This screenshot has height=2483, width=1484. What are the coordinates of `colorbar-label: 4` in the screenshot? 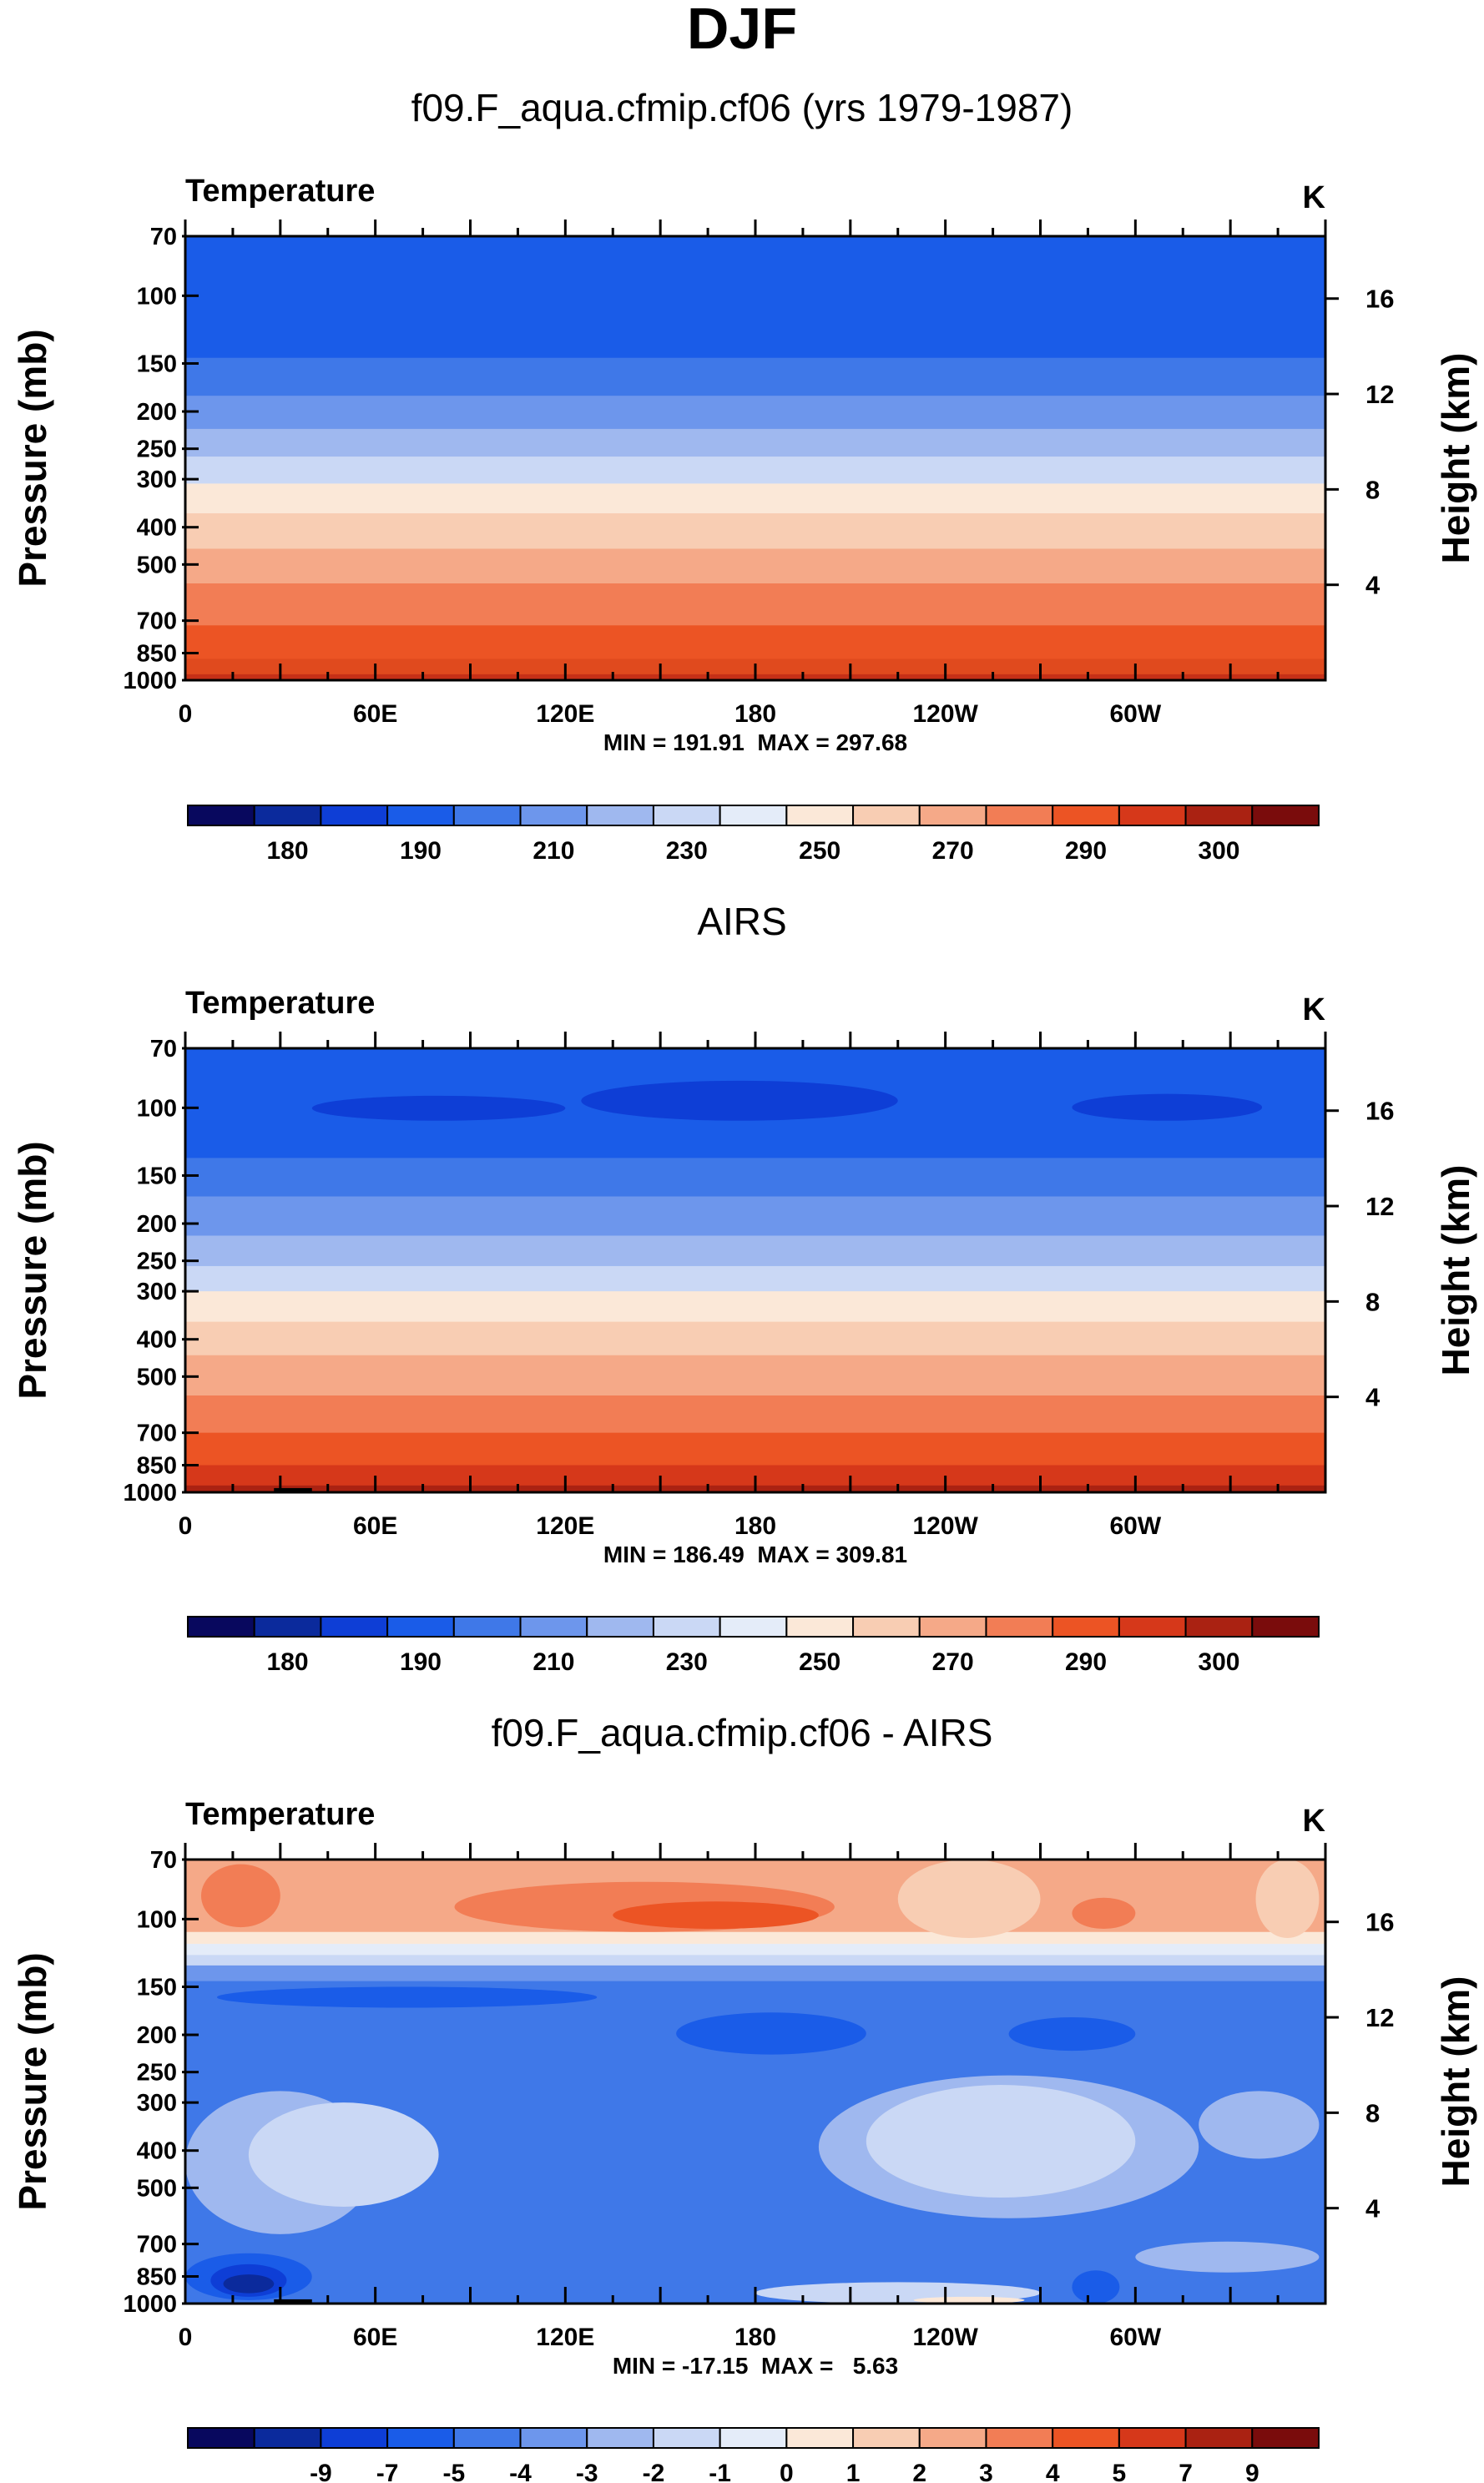 It's located at (1053, 2471).